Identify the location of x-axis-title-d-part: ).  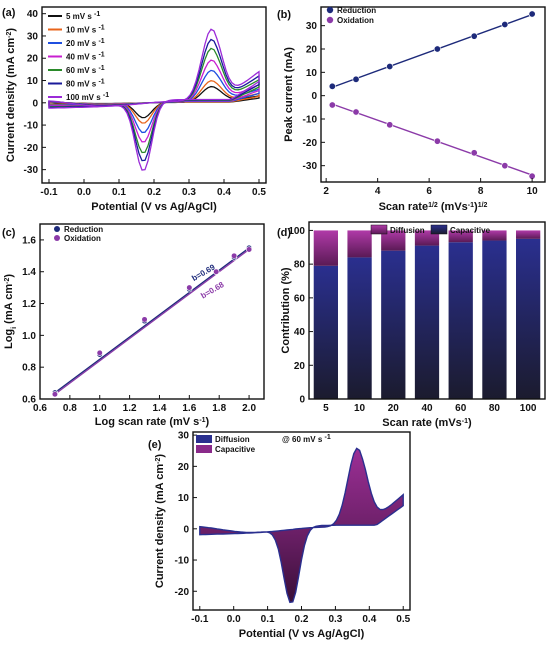
(470, 423).